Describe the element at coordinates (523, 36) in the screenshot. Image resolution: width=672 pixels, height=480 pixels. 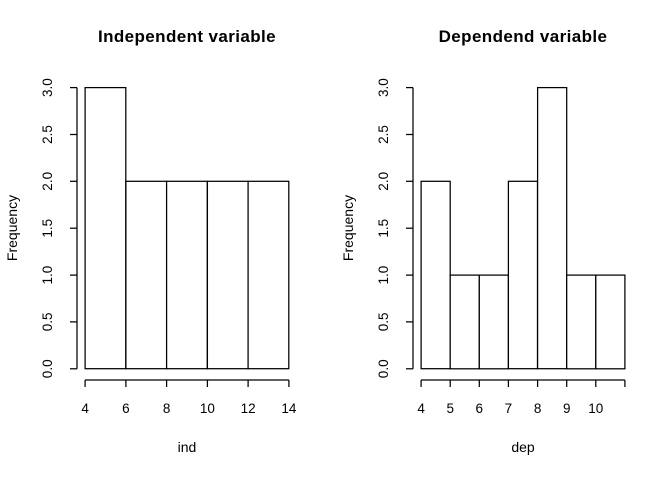
I see `chart-title: Dependend variable` at that location.